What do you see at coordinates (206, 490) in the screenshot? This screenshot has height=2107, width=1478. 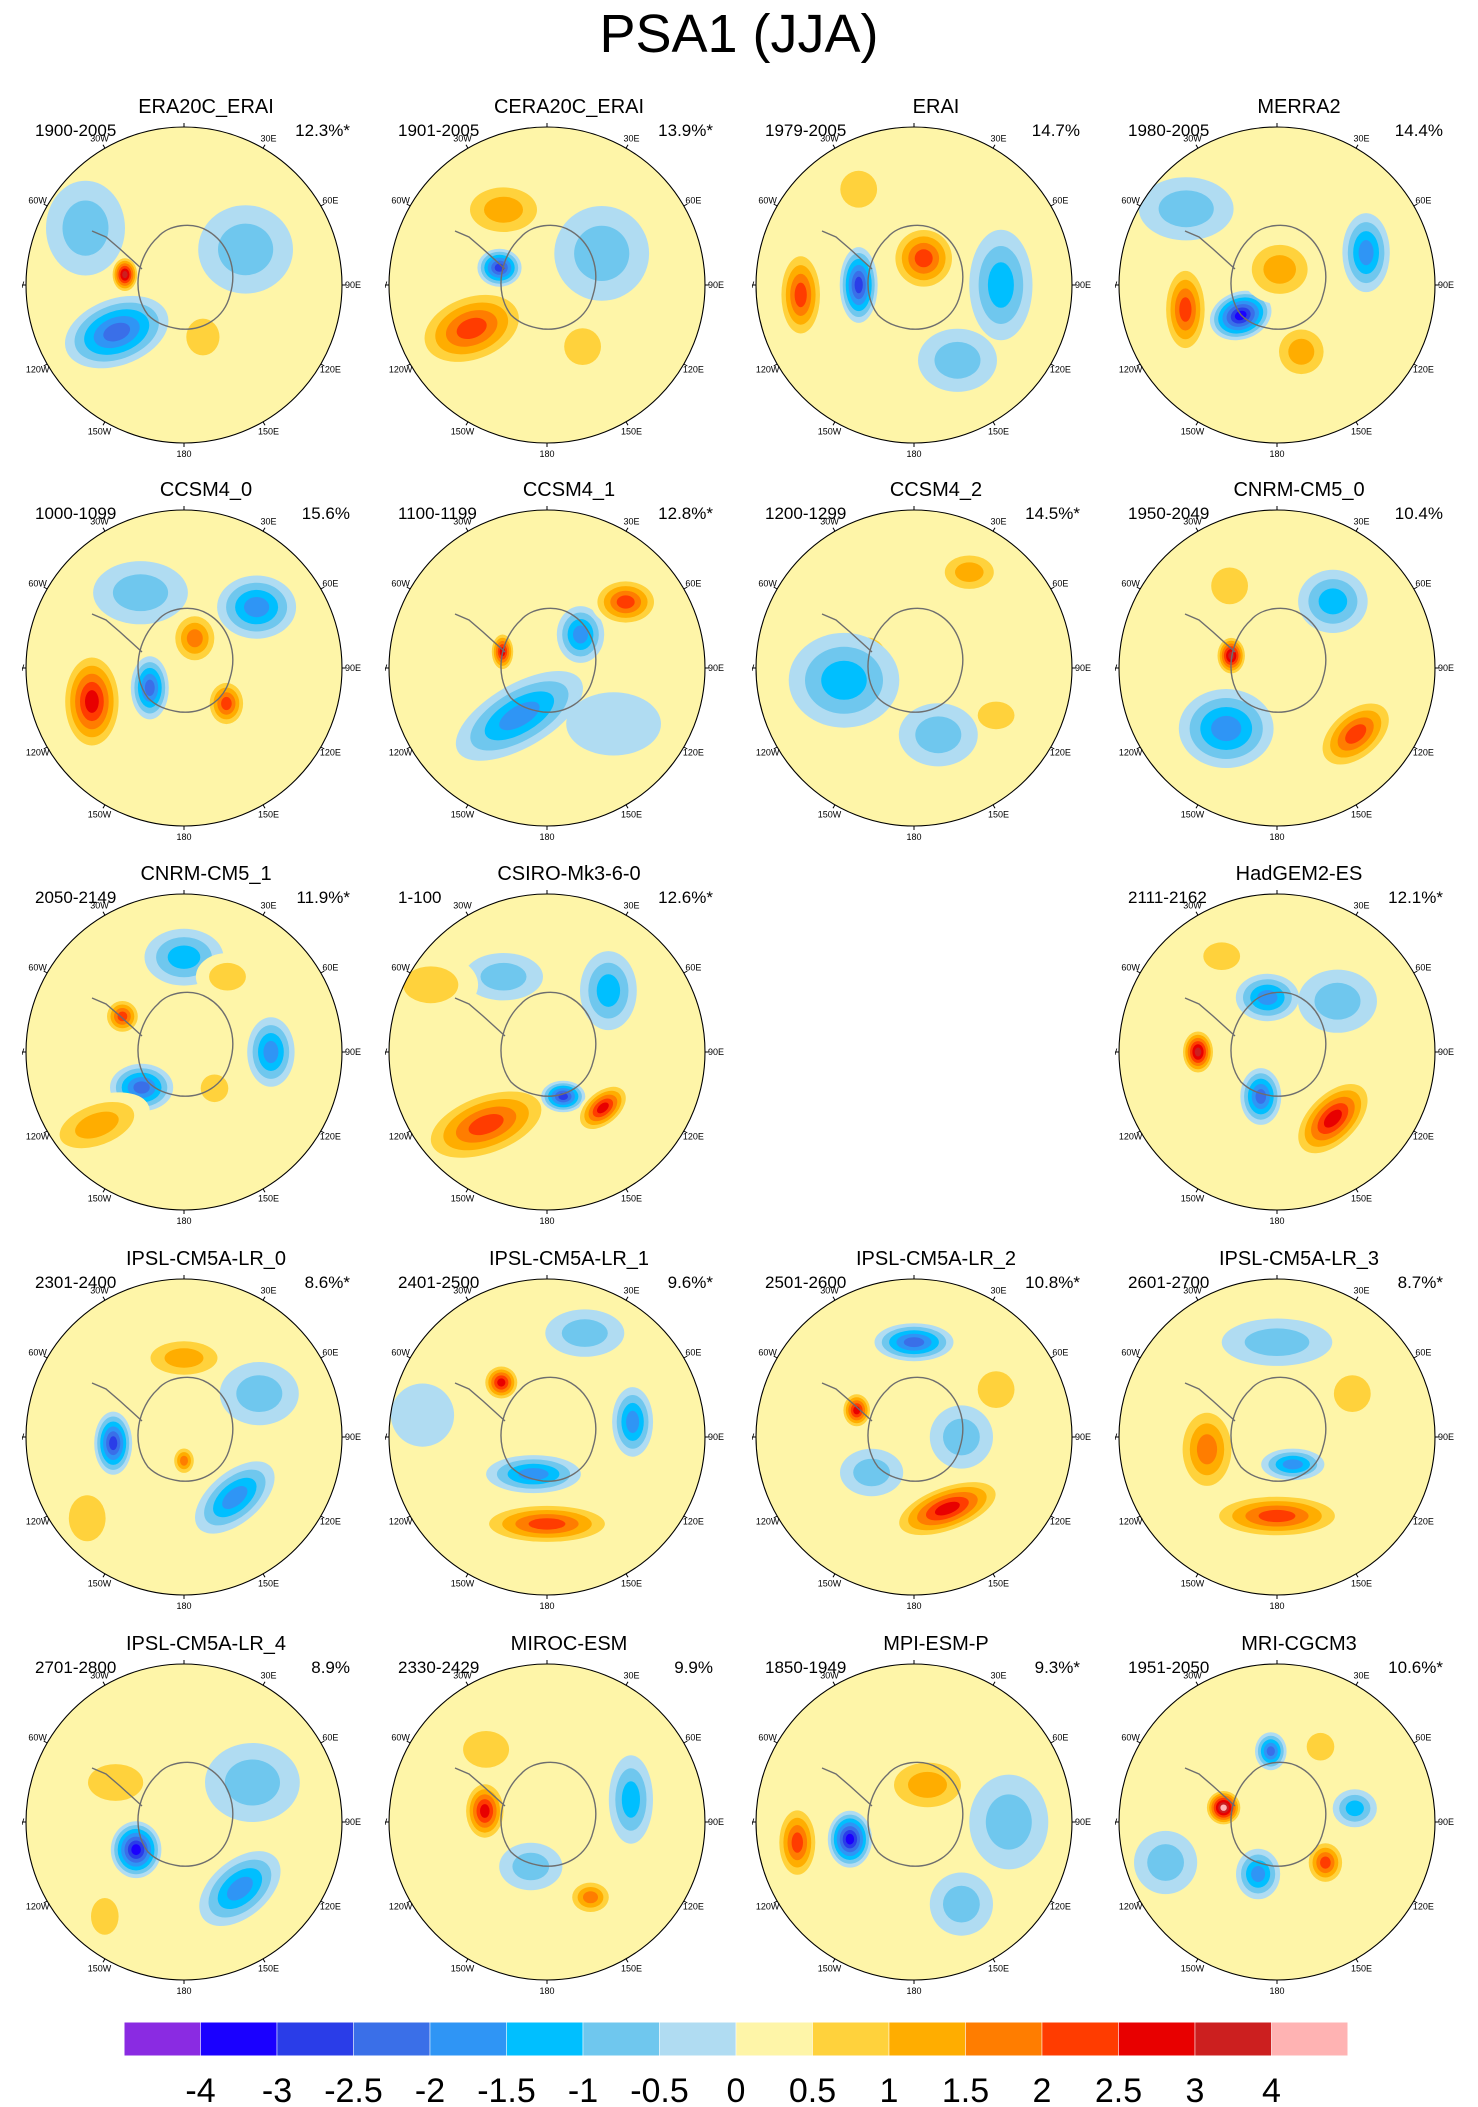 I see `panel-title: CCSM4_0` at bounding box center [206, 490].